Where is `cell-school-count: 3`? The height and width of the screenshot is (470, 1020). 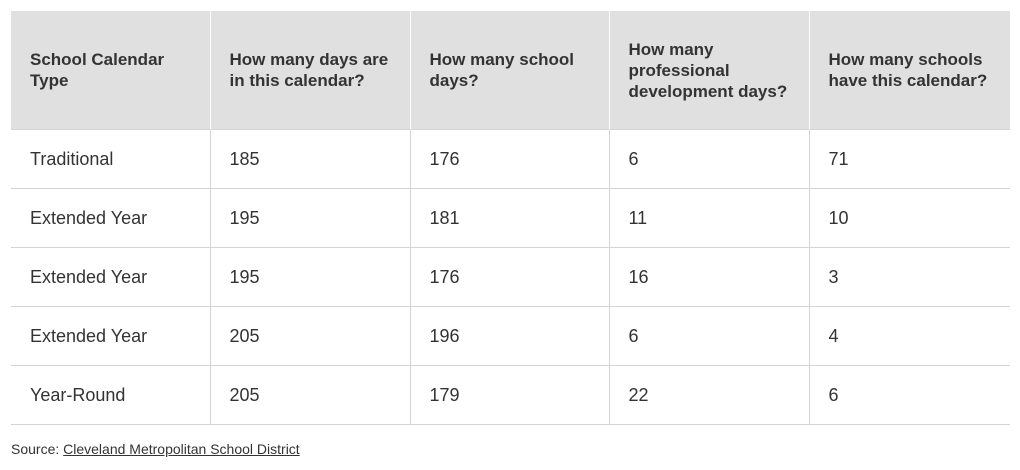 cell-school-count: 3 is located at coordinates (909, 277).